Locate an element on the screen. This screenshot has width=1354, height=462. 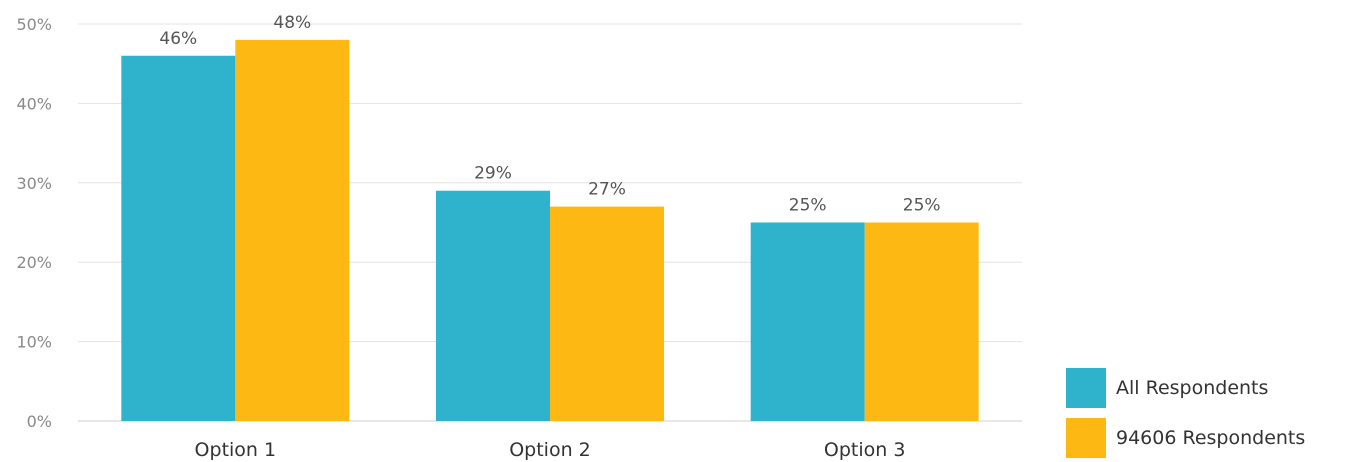
data-label: 48% is located at coordinates (292, 23).